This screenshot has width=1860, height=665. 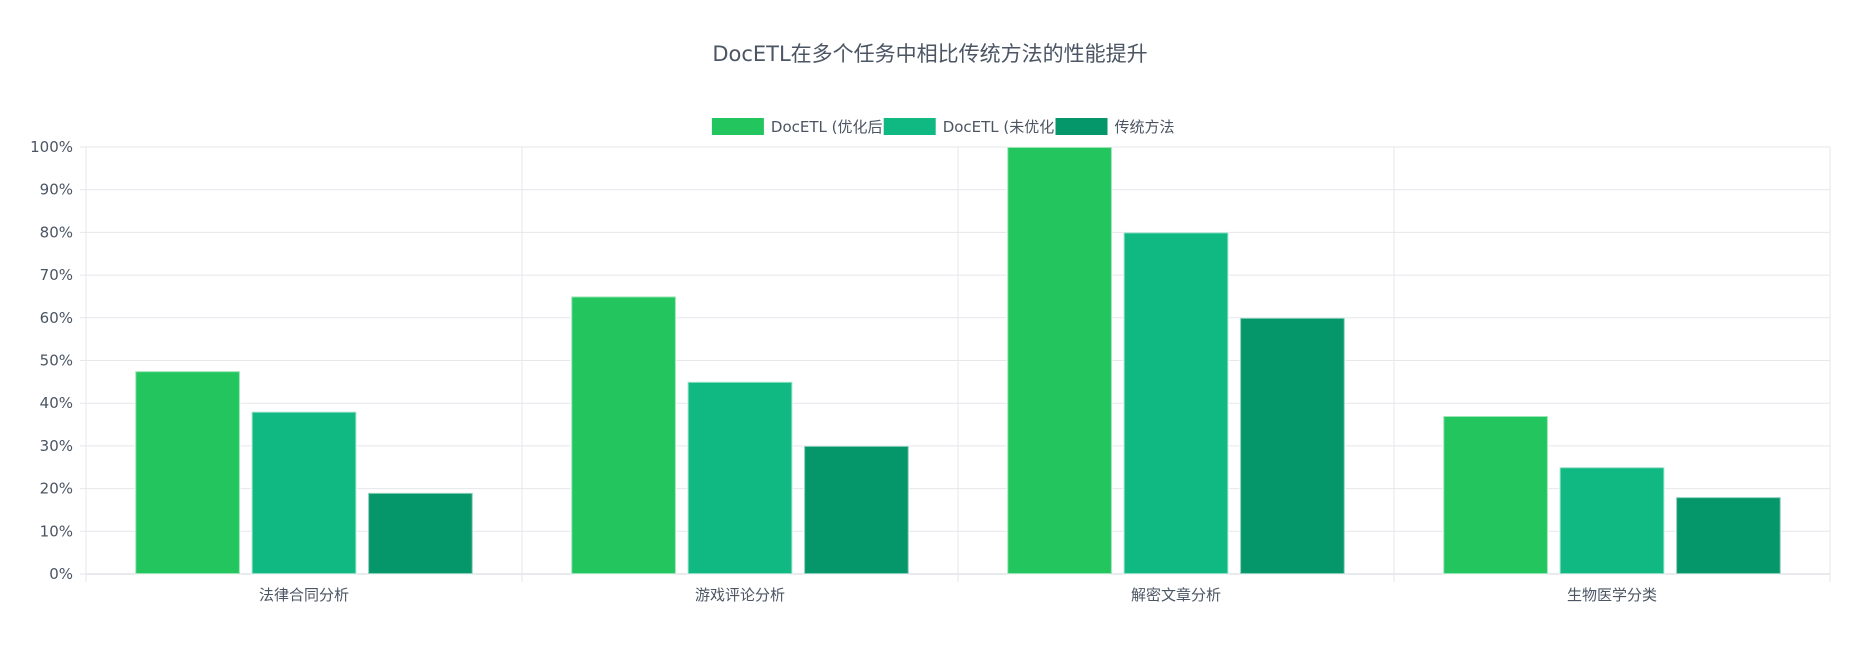 What do you see at coordinates (829, 127) in the screenshot?
I see `legend-label: DocETL (优化后)` at bounding box center [829, 127].